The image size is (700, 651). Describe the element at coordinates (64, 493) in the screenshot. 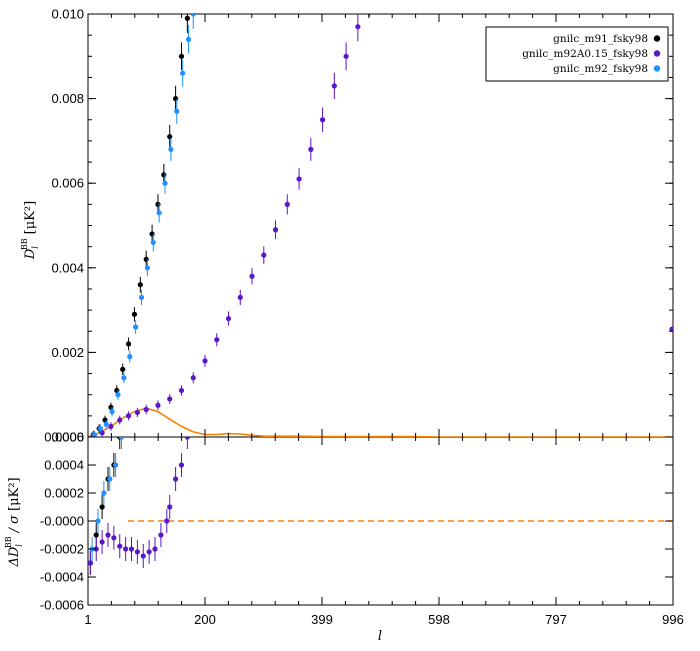

I see `bottom-ytick-label-4: 0.0002` at that location.